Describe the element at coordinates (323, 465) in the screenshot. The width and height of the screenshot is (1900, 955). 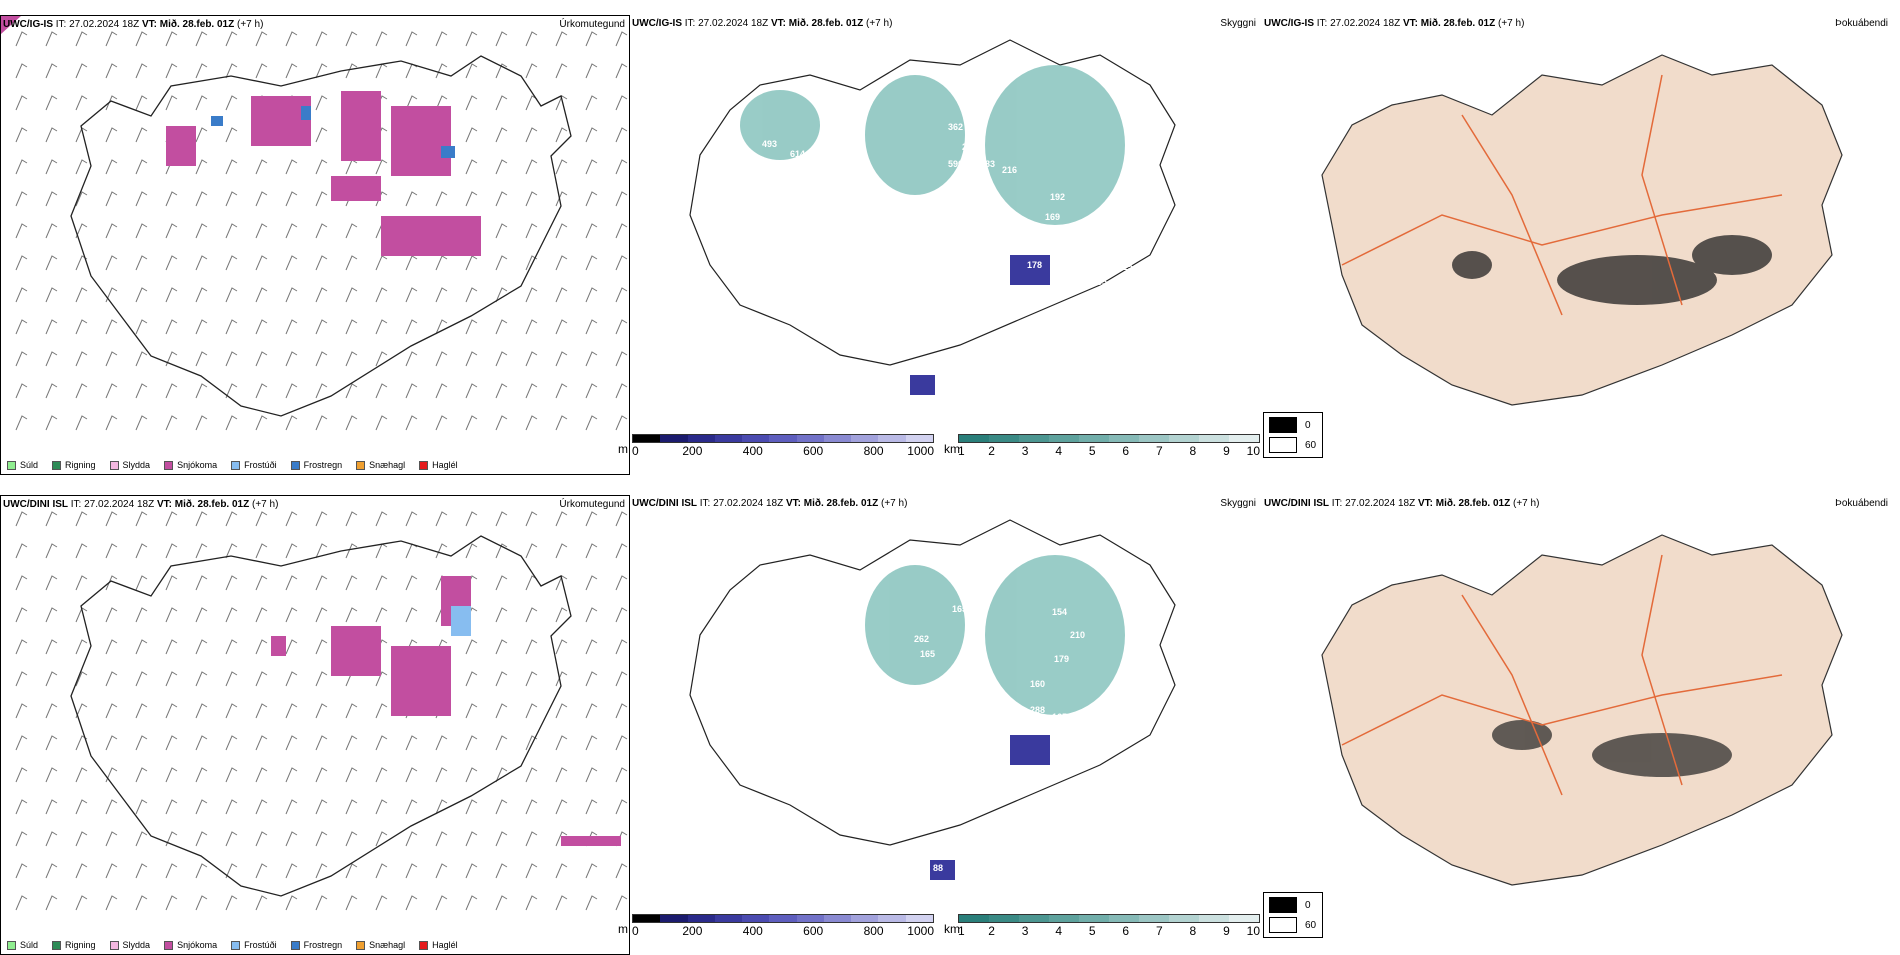
I see `legend-label: Frostregn` at that location.